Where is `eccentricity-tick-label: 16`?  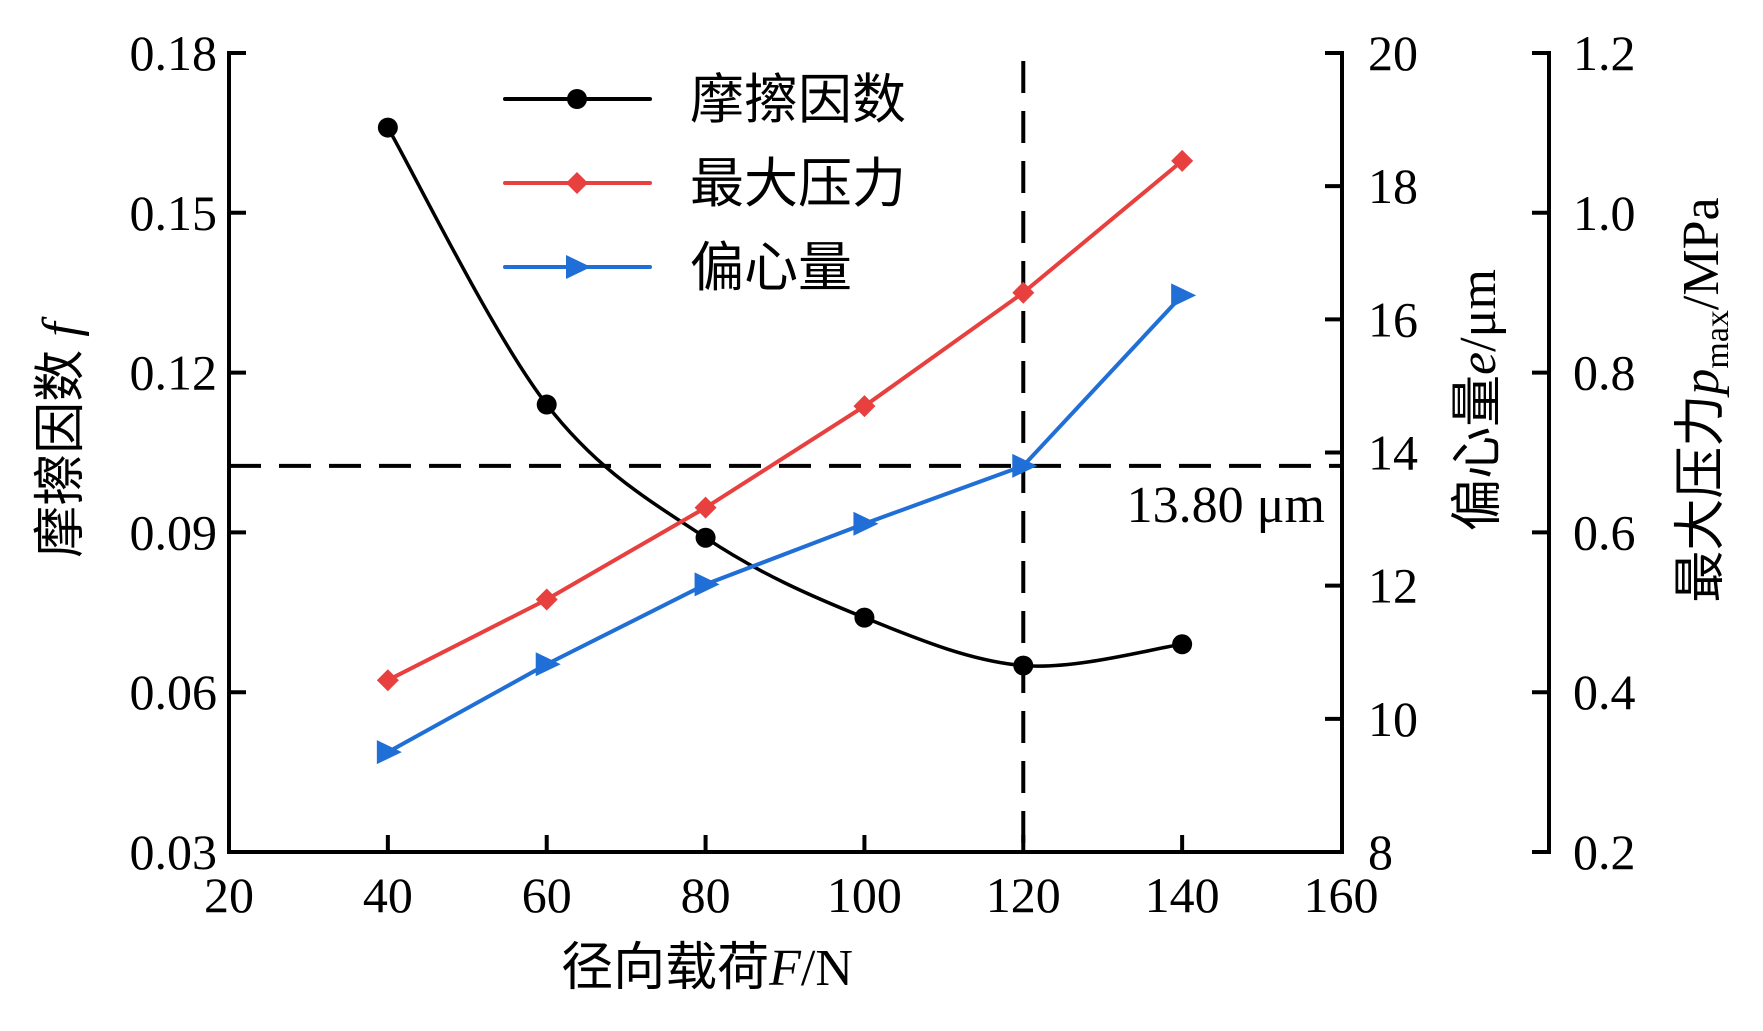 eccentricity-tick-label: 16 is located at coordinates (1393, 319).